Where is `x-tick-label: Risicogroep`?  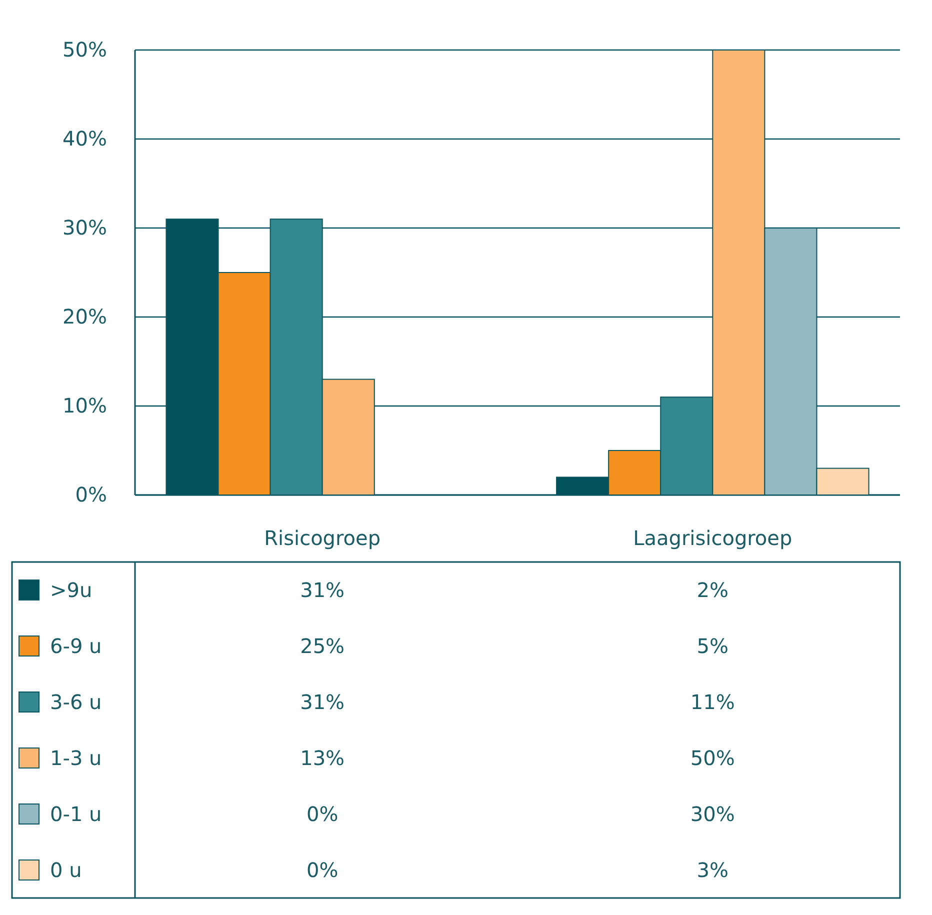 x-tick-label: Risicogroep is located at coordinates (322, 538).